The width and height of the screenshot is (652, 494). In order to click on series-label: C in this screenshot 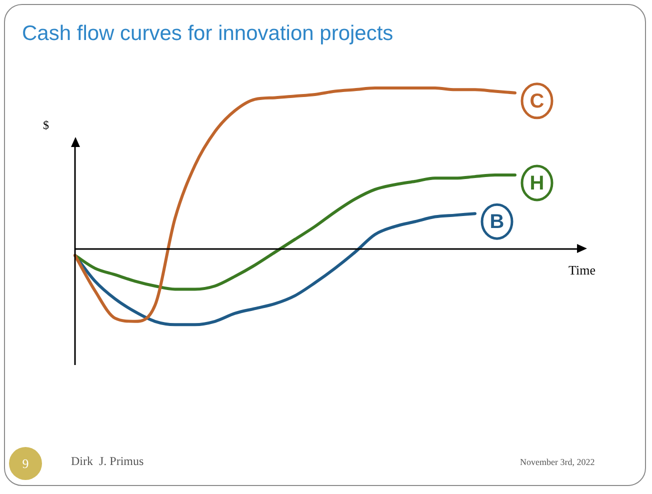, I will do `click(537, 101)`.